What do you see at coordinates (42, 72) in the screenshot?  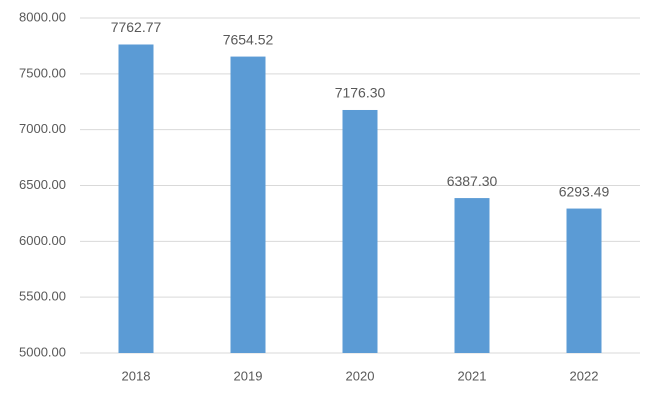 I see `y-tick-label: 7500.00` at bounding box center [42, 72].